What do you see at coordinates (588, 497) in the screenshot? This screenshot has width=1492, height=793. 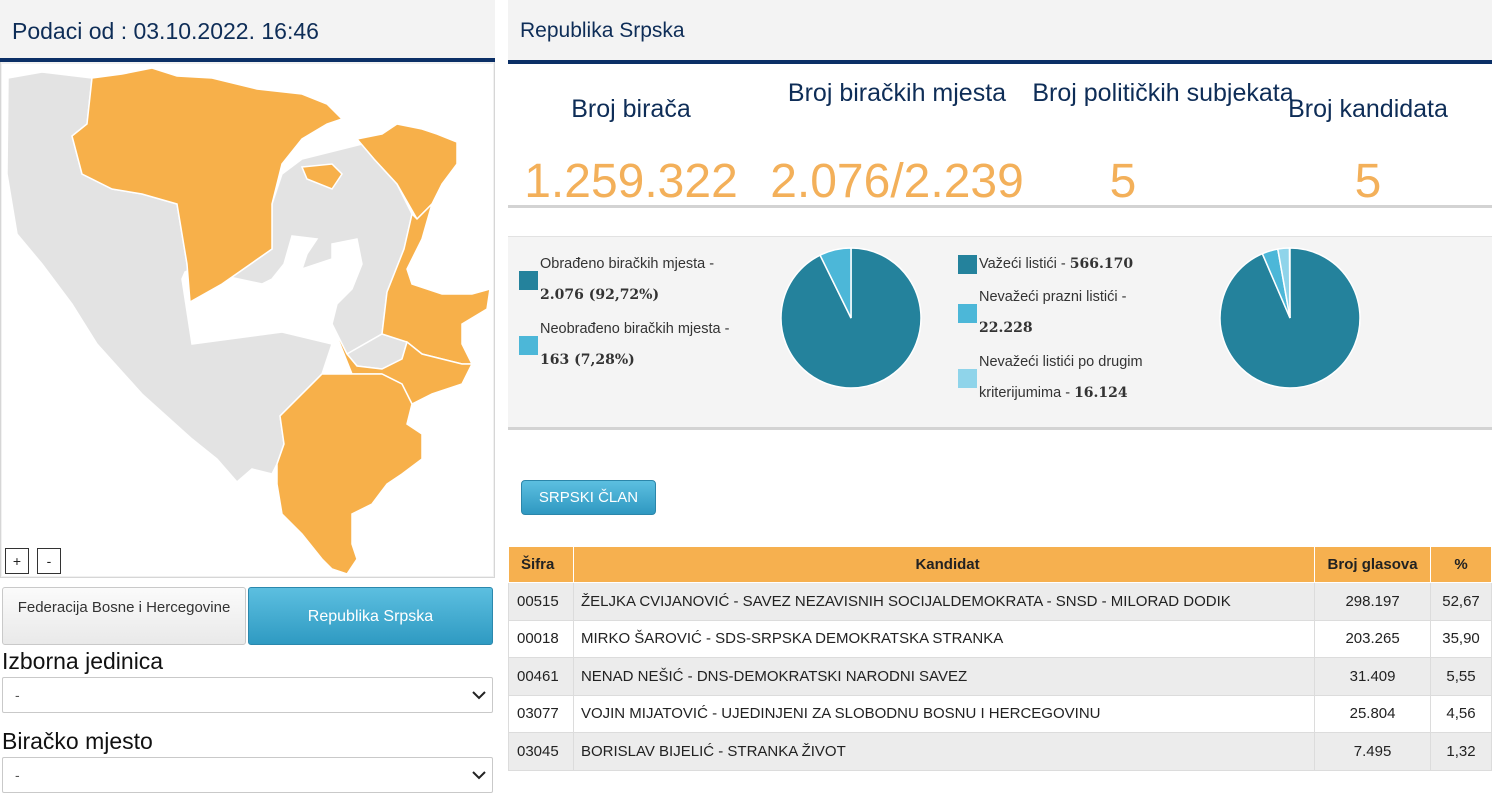 I see `srpski-clan-button: SRPSKI ČLAN` at bounding box center [588, 497].